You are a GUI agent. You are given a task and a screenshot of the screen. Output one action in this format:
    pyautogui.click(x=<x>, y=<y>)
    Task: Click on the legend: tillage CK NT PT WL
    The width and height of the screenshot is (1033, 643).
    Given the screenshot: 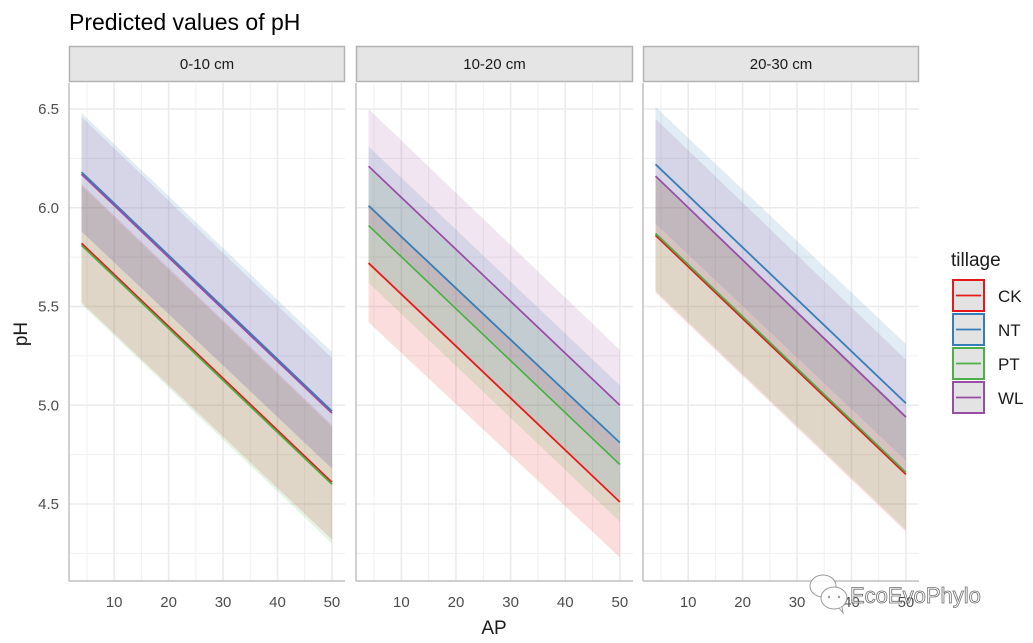 What is the action you would take?
    pyautogui.click(x=987, y=332)
    